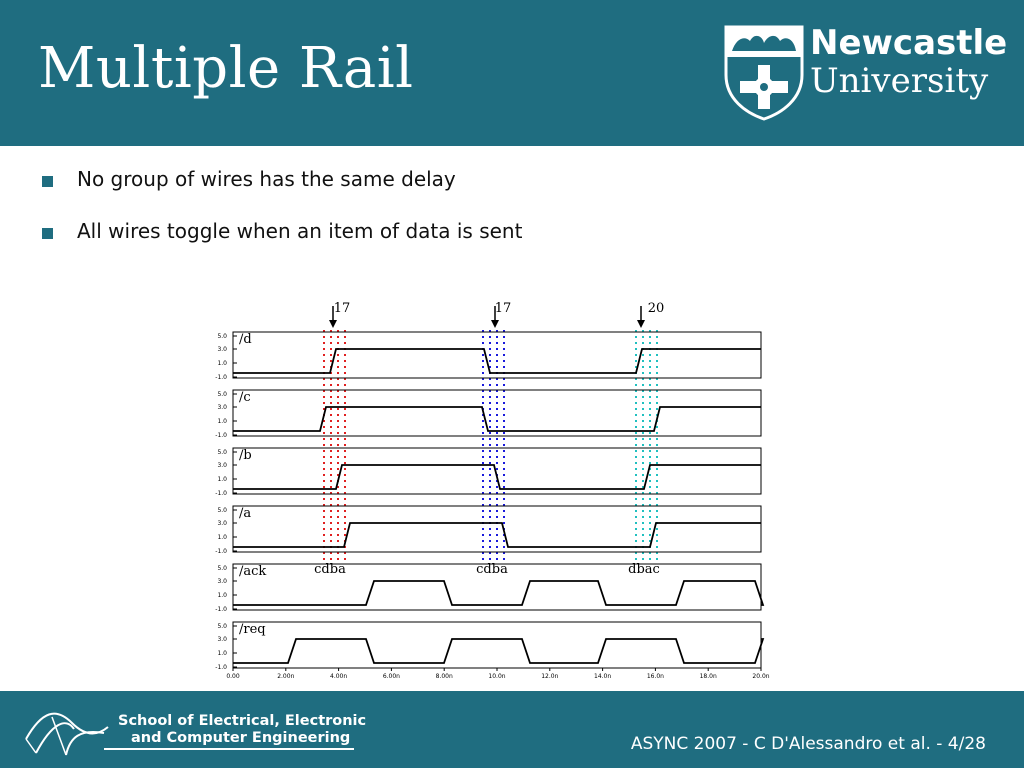 This screenshot has width=1024, height=768. What do you see at coordinates (252, 629) in the screenshot?
I see `signal-label: /req` at bounding box center [252, 629].